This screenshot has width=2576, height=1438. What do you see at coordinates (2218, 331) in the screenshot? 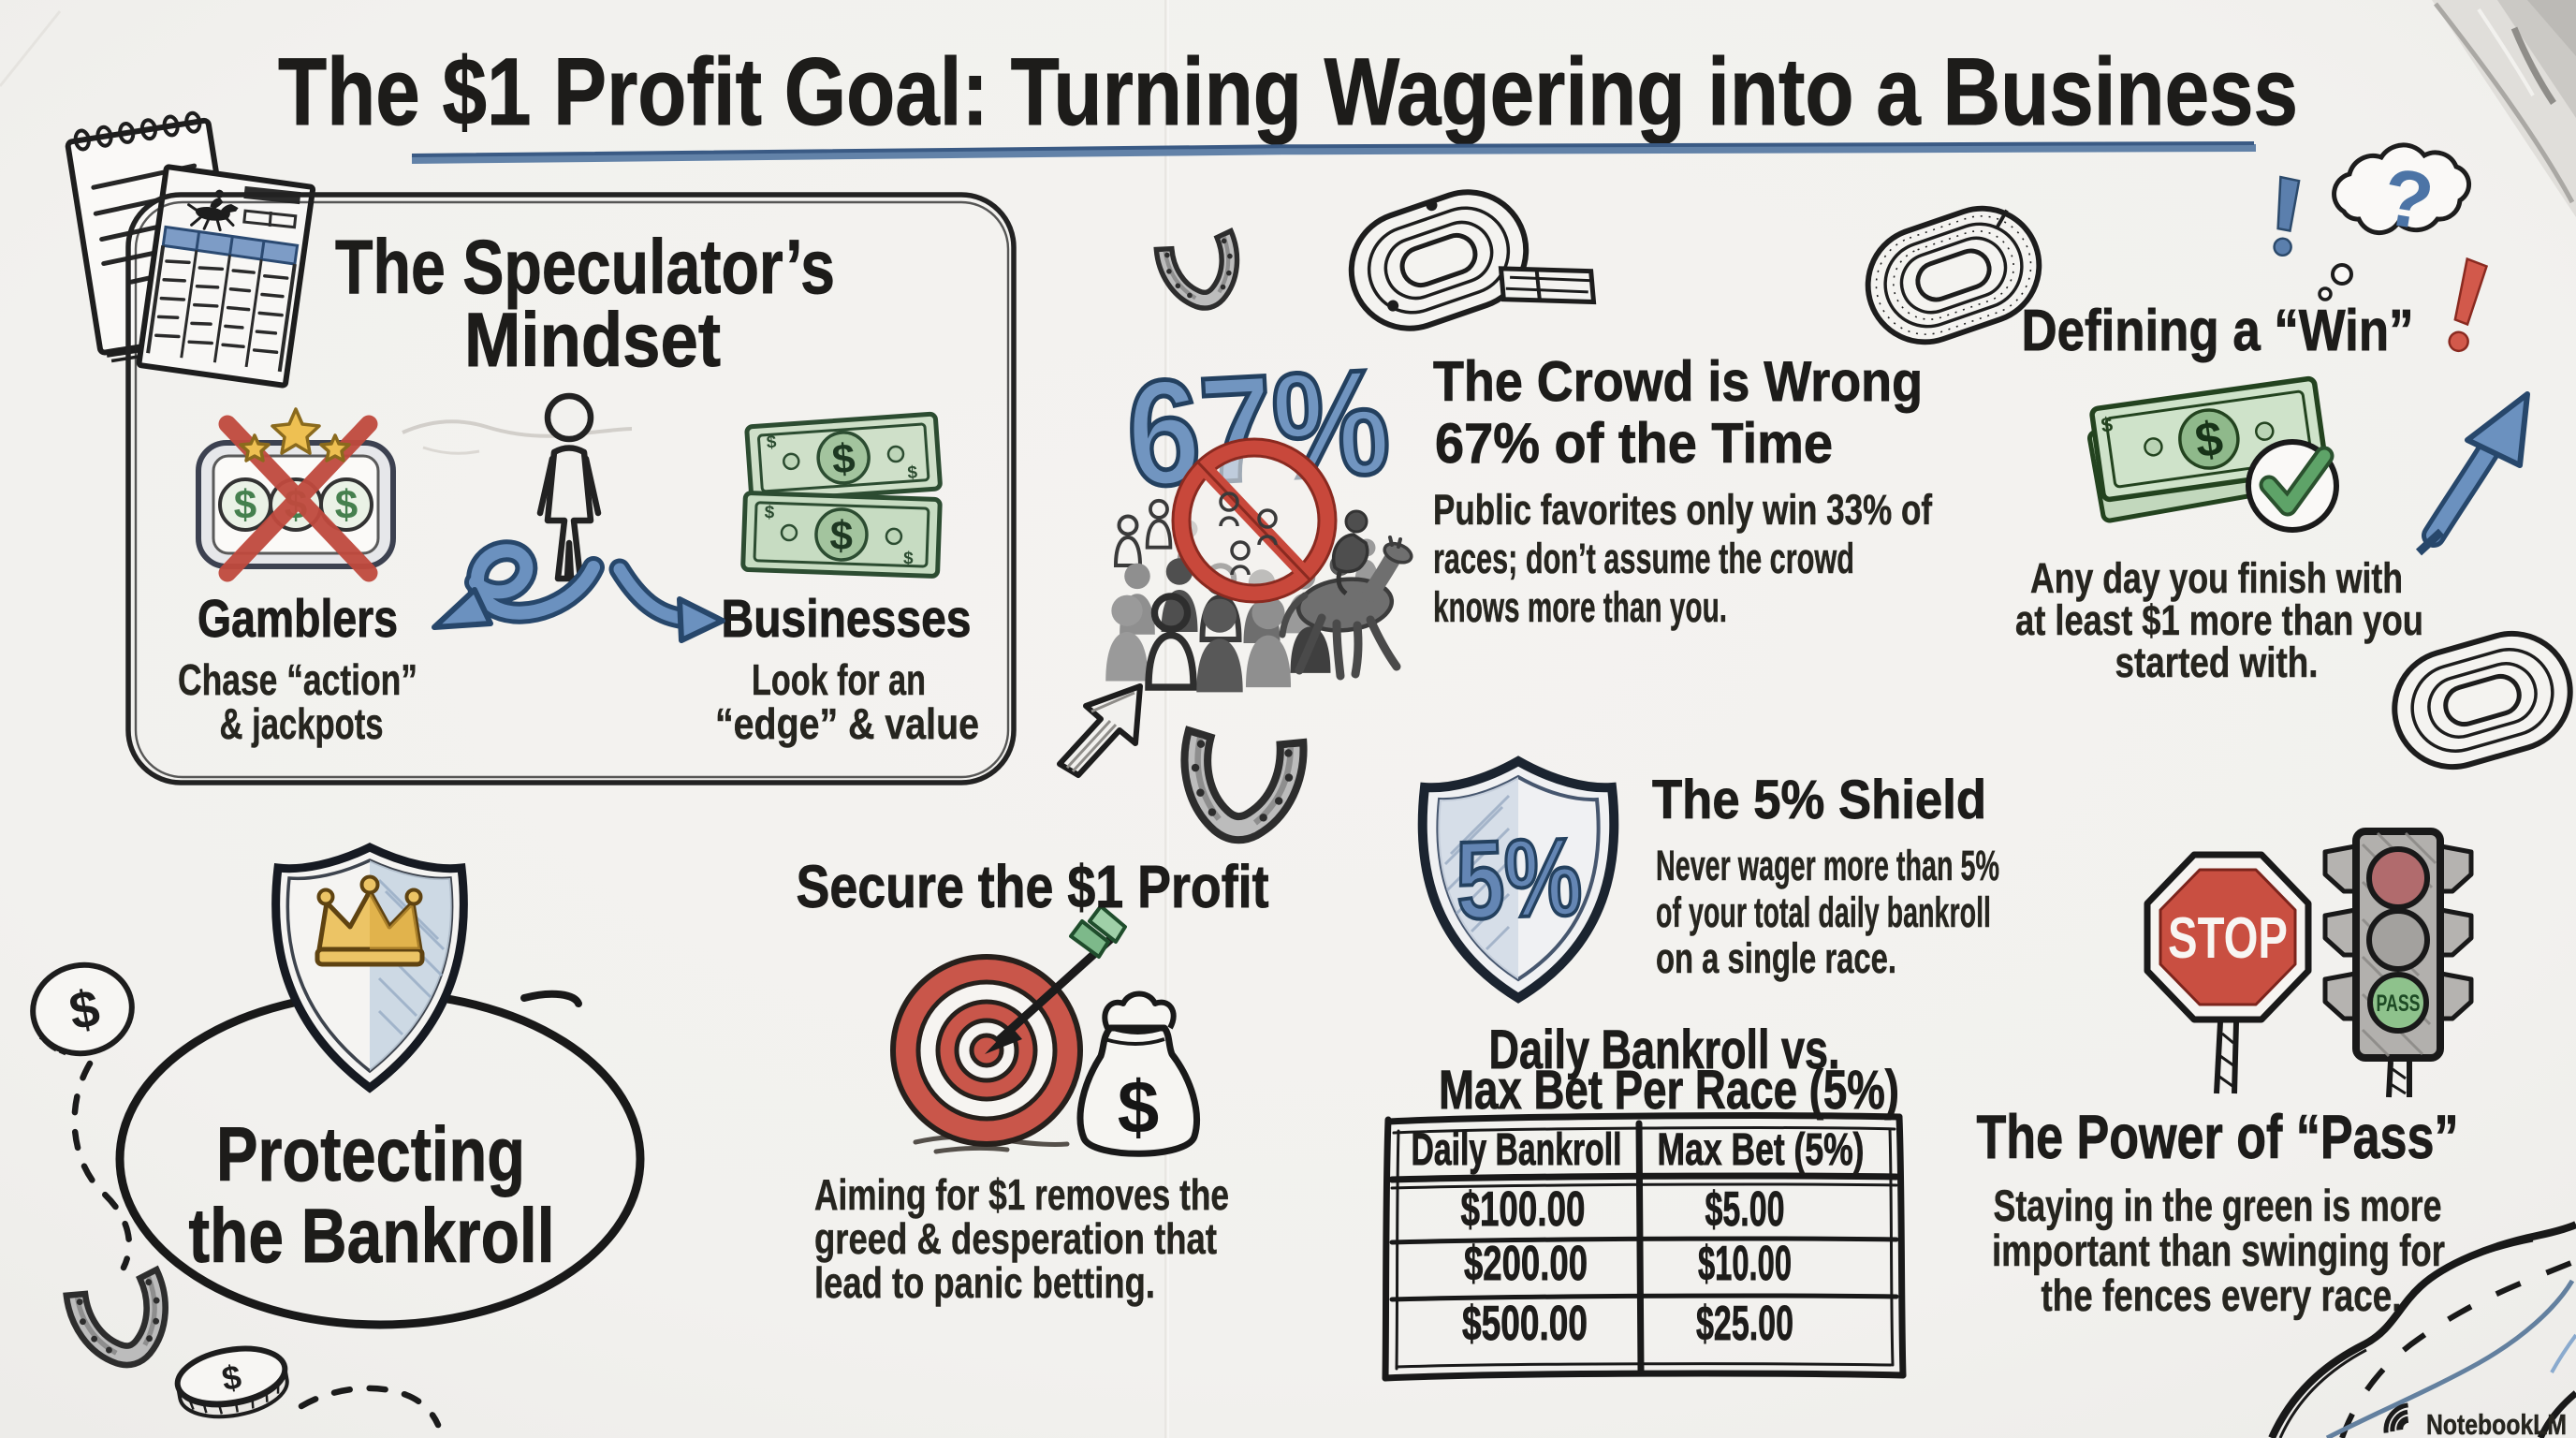
I see `svg-text: Defining a “Win”` at bounding box center [2218, 331].